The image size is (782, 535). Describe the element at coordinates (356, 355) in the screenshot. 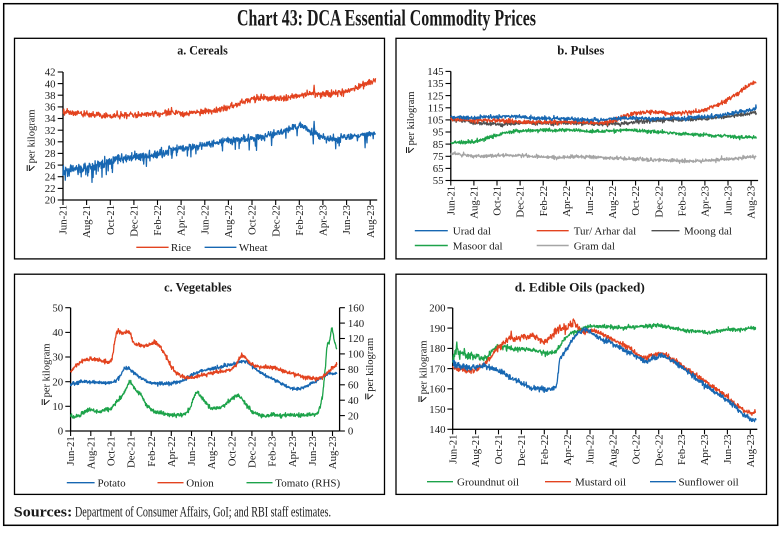

I see `svg-text: 100` at that location.